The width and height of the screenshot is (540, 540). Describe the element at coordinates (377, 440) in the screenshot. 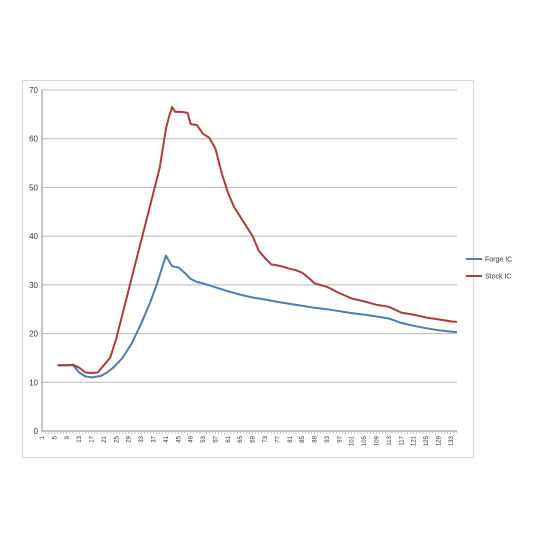

I see `x-tick-label: 109` at that location.